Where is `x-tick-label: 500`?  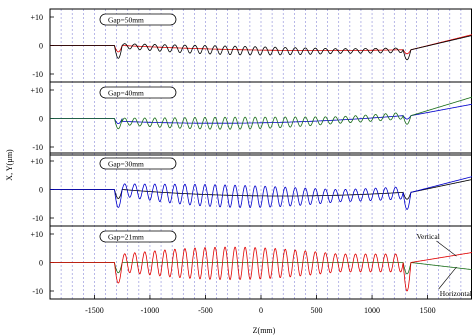 x-tick-label: 500 is located at coordinates (317, 310).